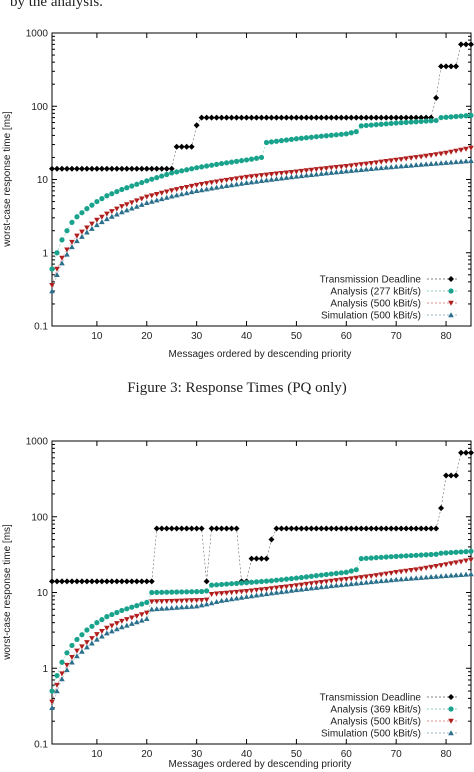 Image resolution: width=474 pixels, height=772 pixels. Describe the element at coordinates (97, 336) in the screenshot. I see `x-tick-label: 10` at that location.